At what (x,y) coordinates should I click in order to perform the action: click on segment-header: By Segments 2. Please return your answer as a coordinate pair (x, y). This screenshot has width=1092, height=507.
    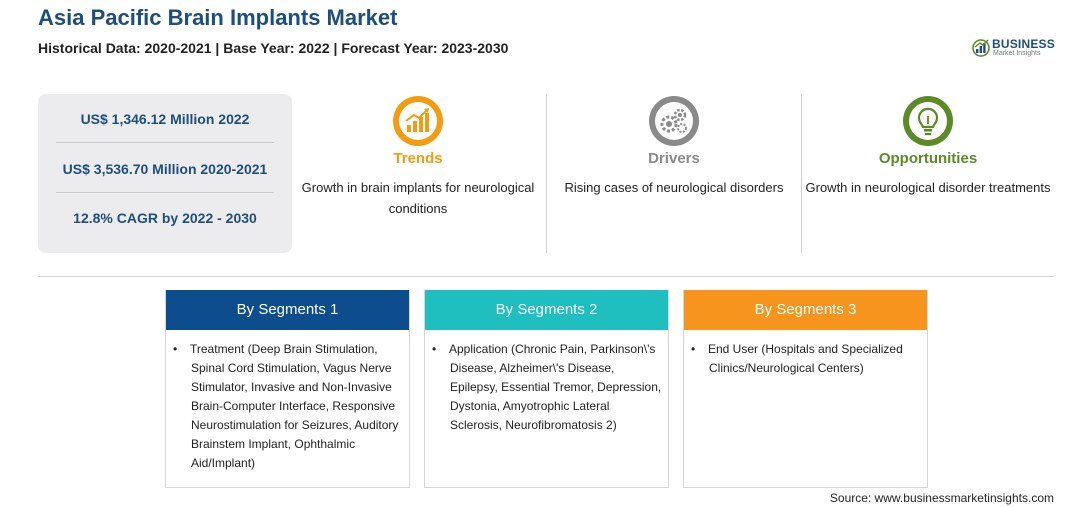
    Looking at the image, I should click on (546, 310).